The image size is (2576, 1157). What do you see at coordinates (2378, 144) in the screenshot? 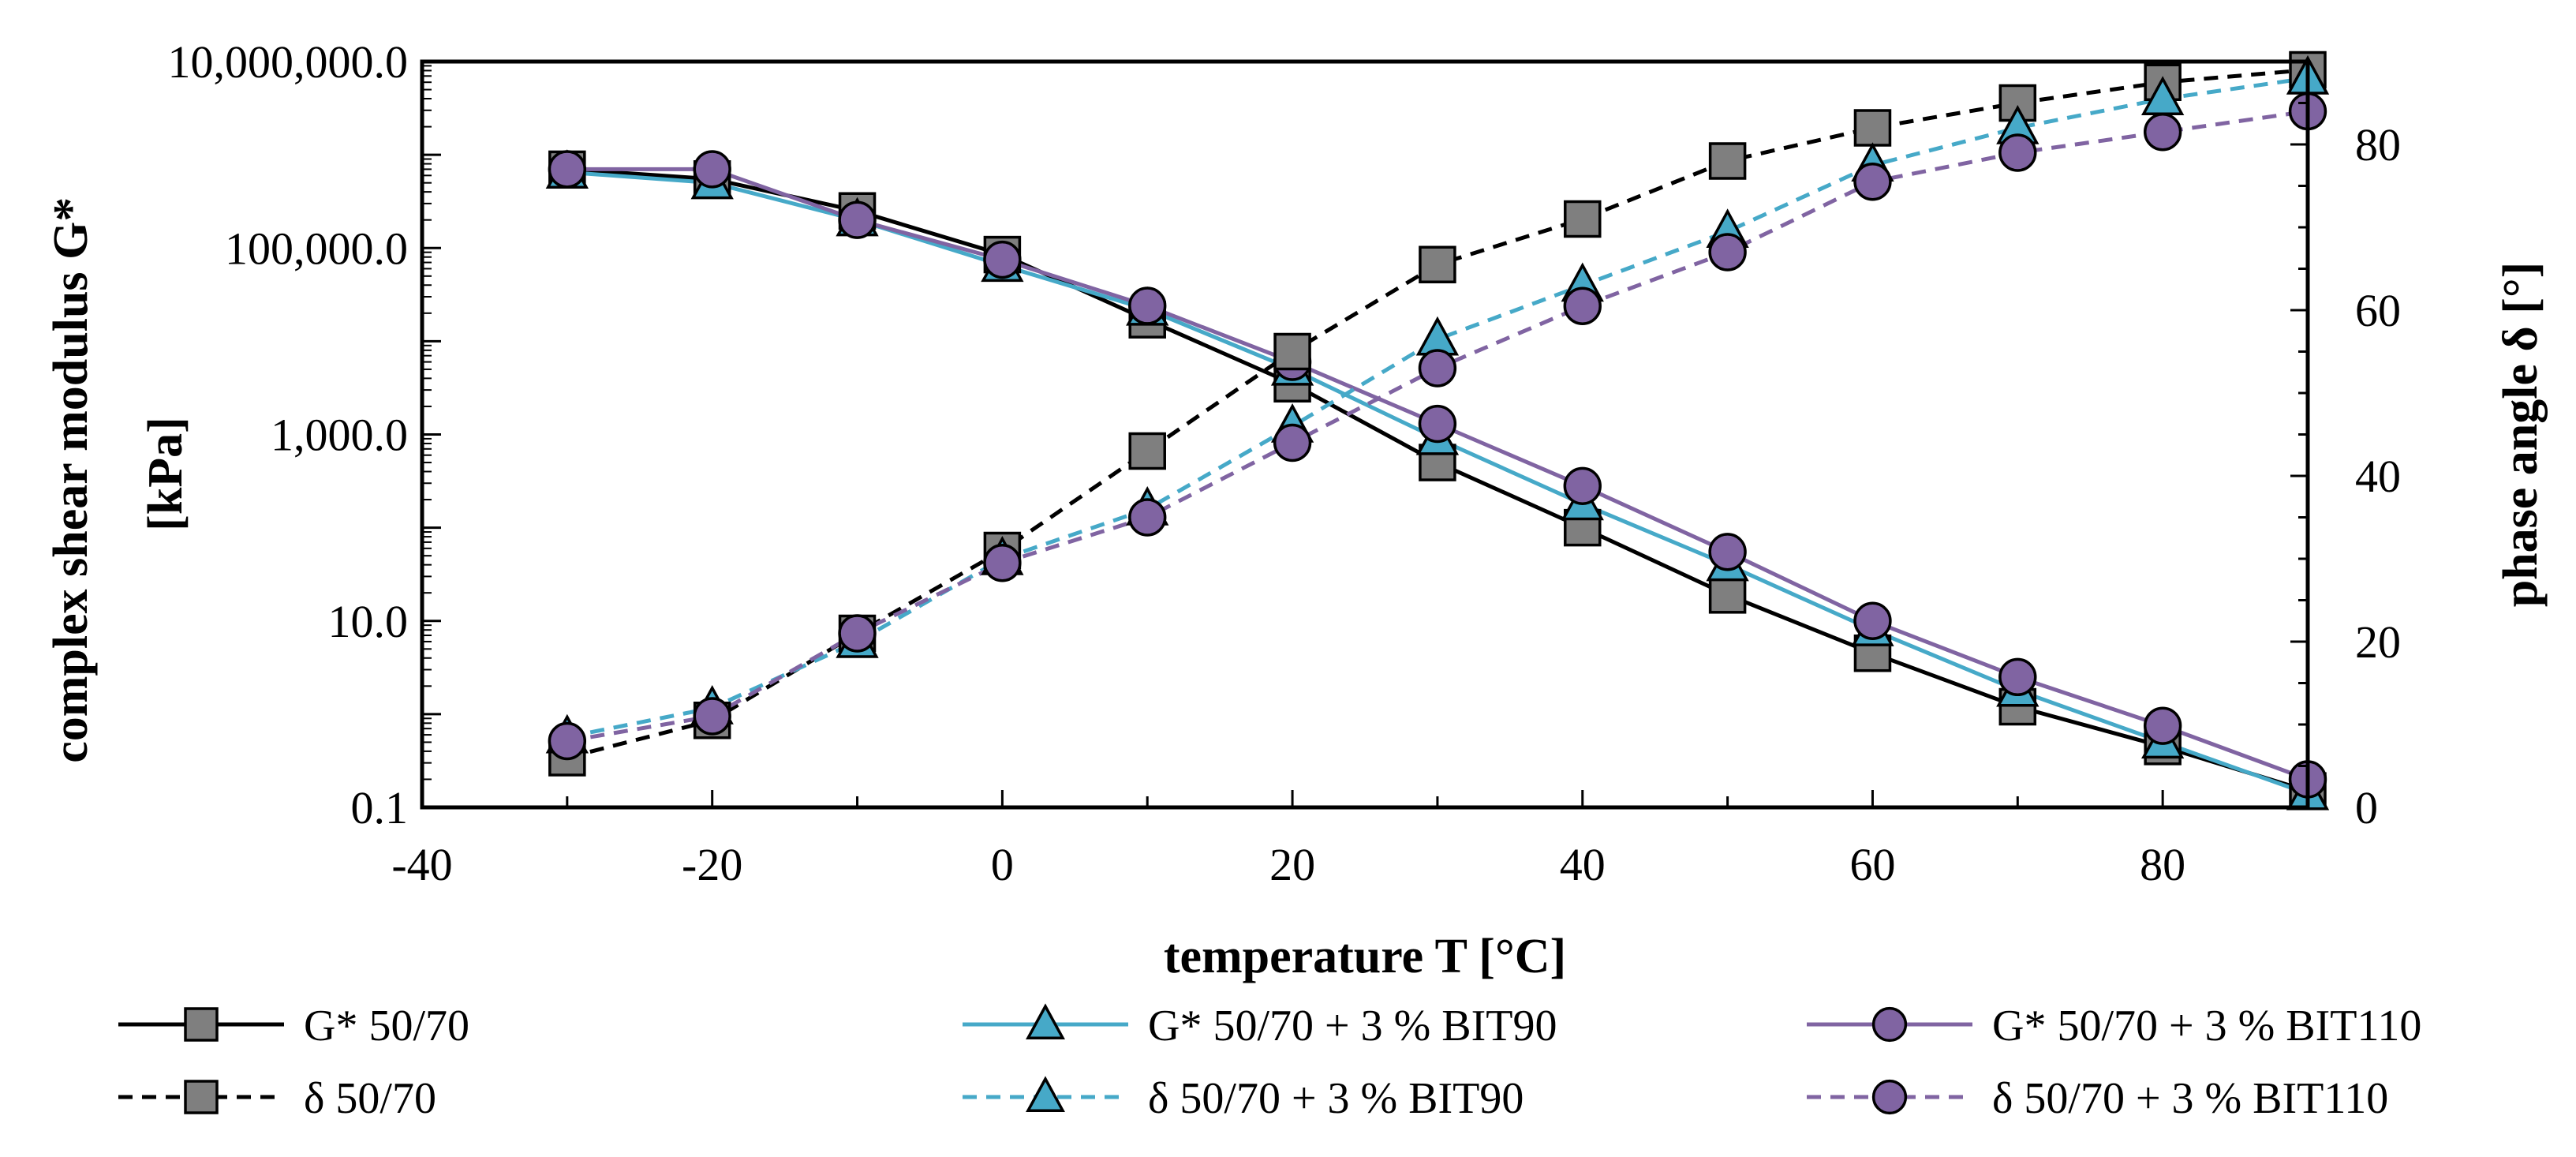
I see `y2-tick-label: 80` at bounding box center [2378, 144].